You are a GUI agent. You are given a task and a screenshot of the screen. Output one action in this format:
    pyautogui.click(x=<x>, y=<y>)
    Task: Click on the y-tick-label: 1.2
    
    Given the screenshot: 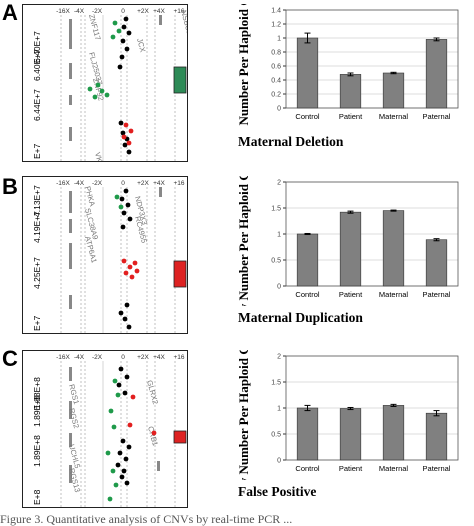 What is the action you would take?
    pyautogui.click(x=276, y=25)
    